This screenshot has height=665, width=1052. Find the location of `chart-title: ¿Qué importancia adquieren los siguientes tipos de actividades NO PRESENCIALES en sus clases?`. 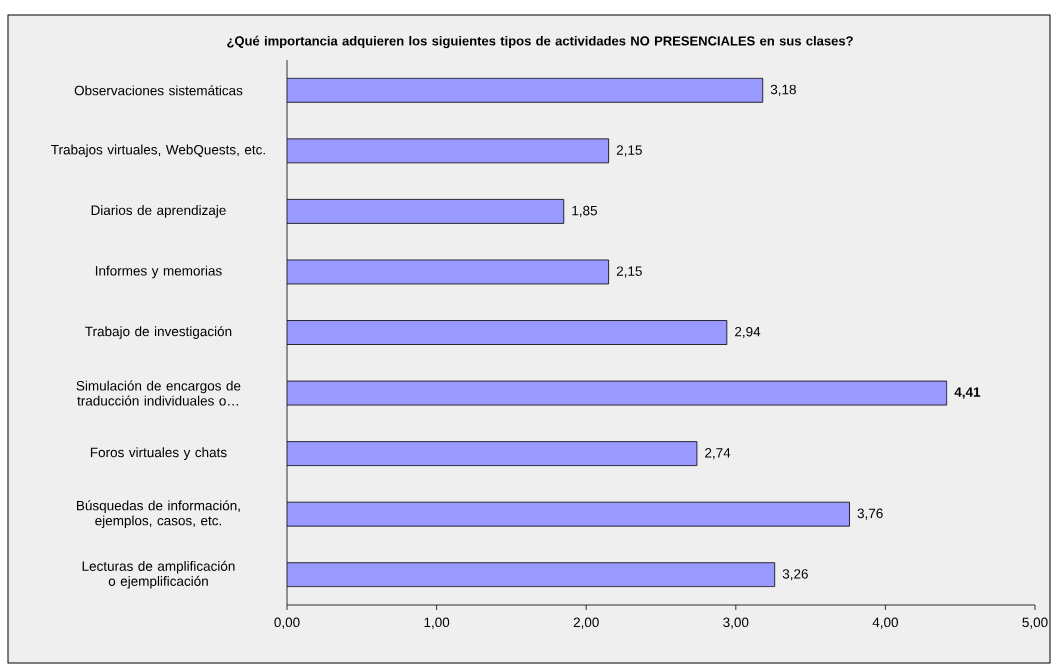

chart-title: ¿Qué importancia adquieren los siguientes tipos de actividades NO PRESENCIALES en sus clases? is located at coordinates (540, 42).